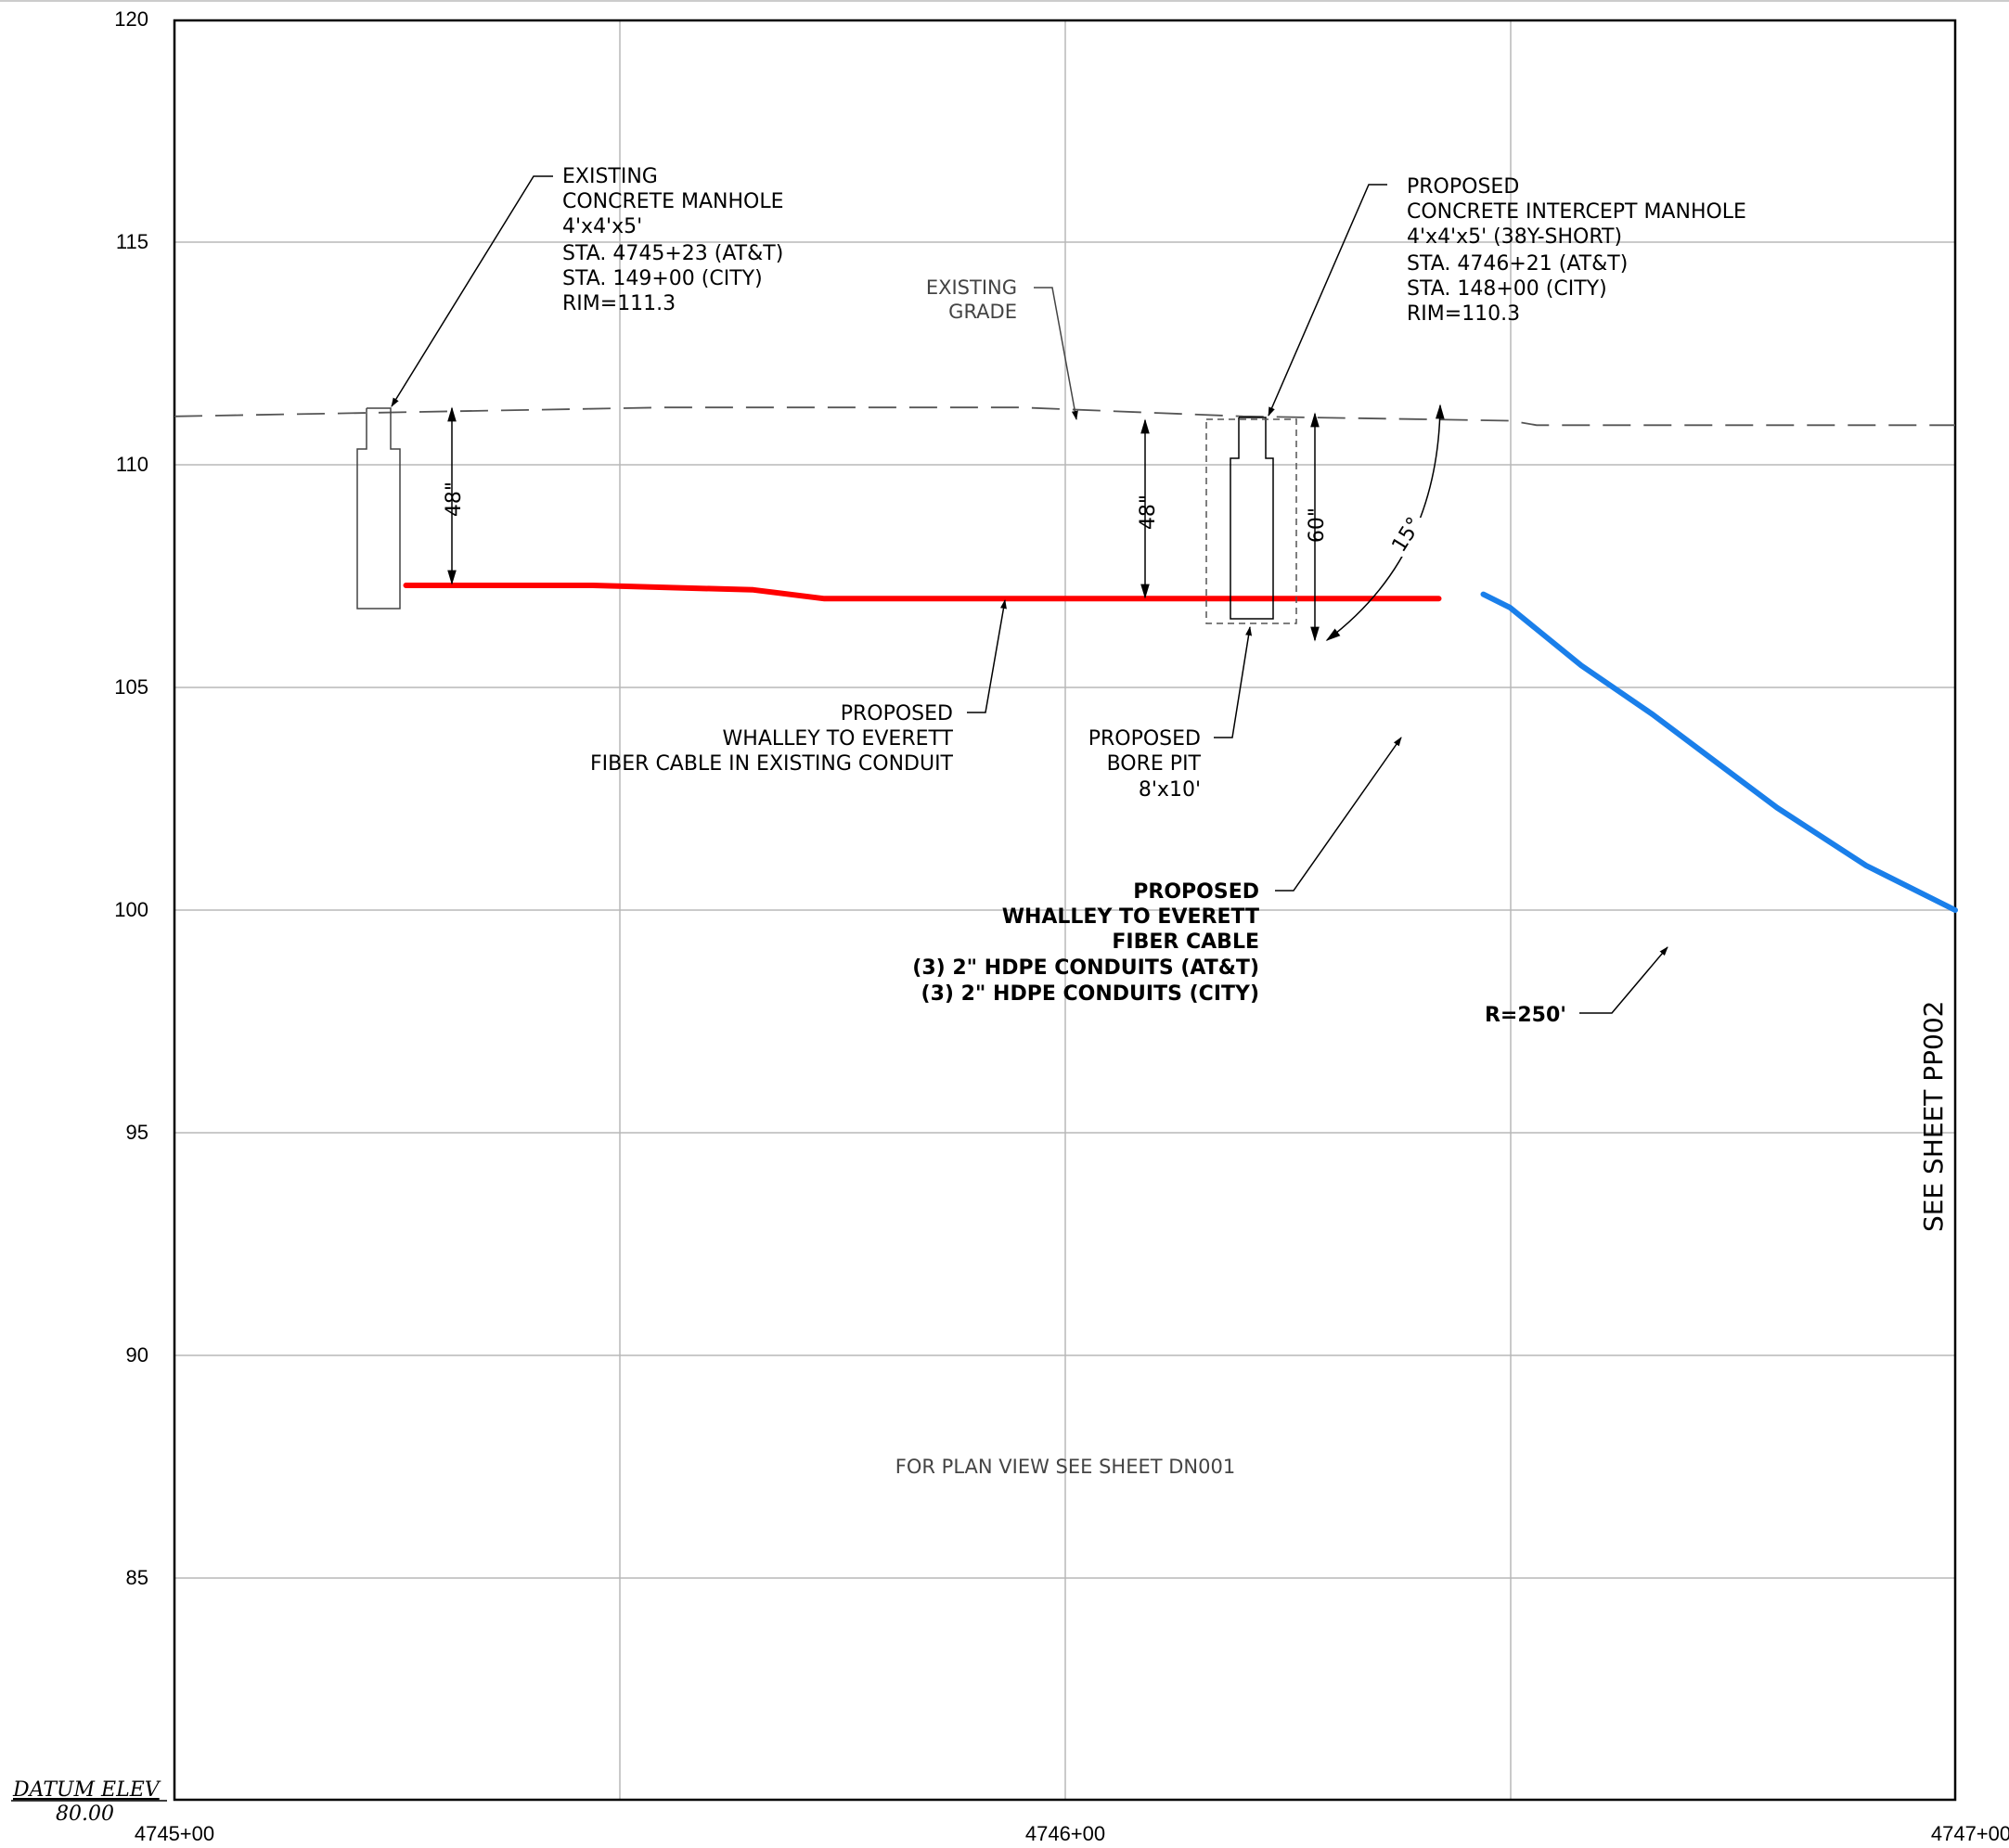  I want to click on note-line: 4'x4'x5' (38Y-SHORT), so click(1515, 237).